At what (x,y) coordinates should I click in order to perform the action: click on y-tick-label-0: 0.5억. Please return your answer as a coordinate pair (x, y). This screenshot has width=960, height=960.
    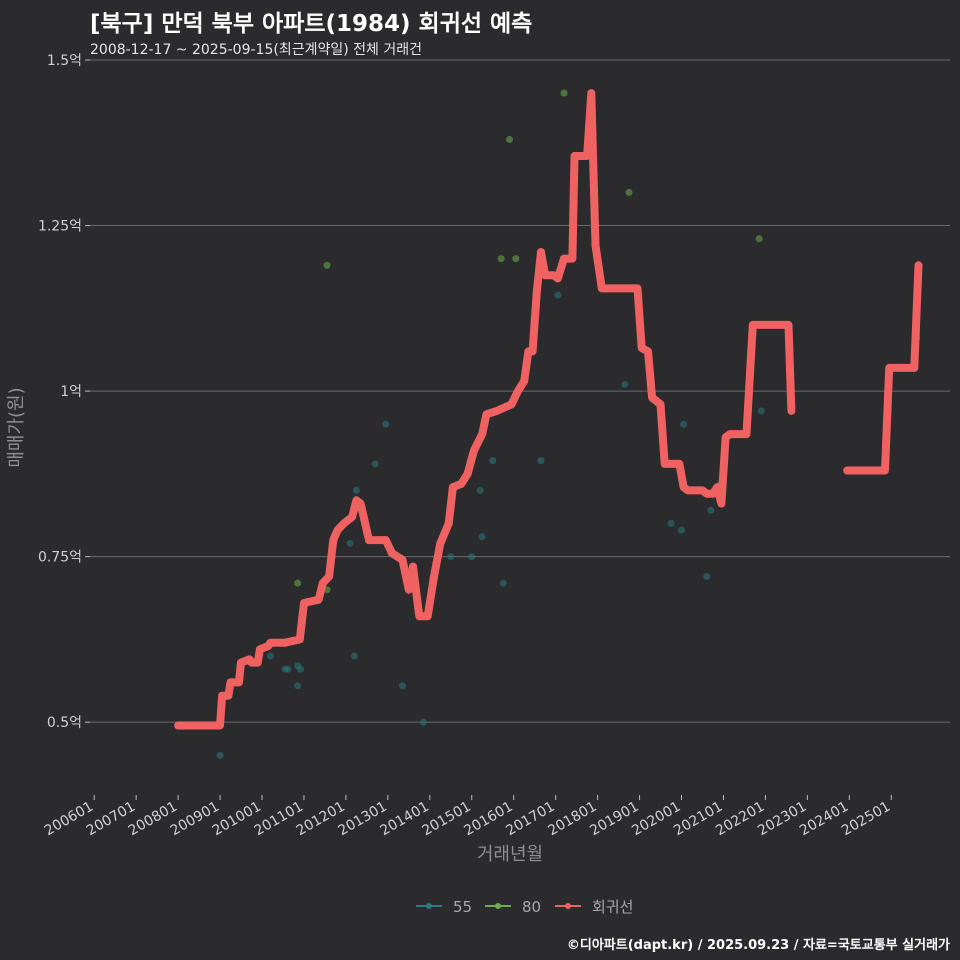
    Looking at the image, I should click on (64, 723).